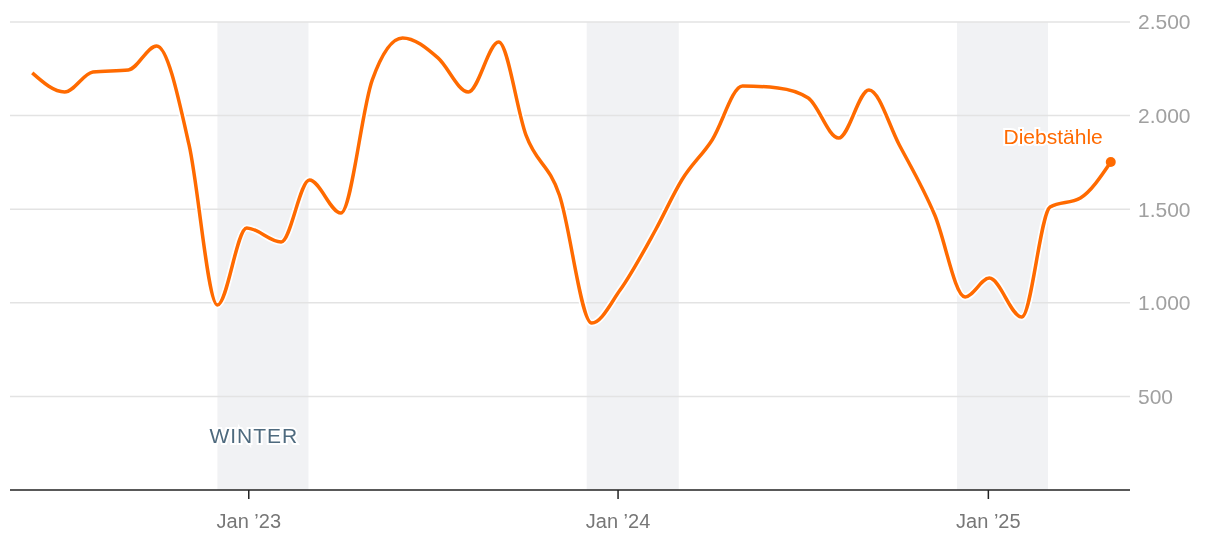  What do you see at coordinates (1156, 396) in the screenshot?
I see `y-tick-label: 500` at bounding box center [1156, 396].